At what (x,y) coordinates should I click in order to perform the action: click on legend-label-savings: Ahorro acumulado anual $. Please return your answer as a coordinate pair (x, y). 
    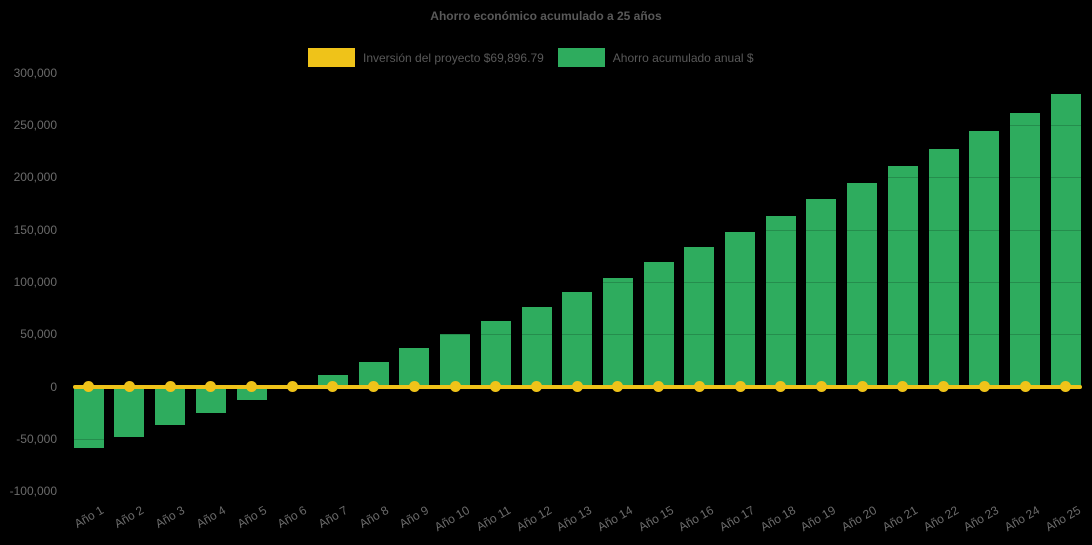
    Looking at the image, I should click on (683, 57).